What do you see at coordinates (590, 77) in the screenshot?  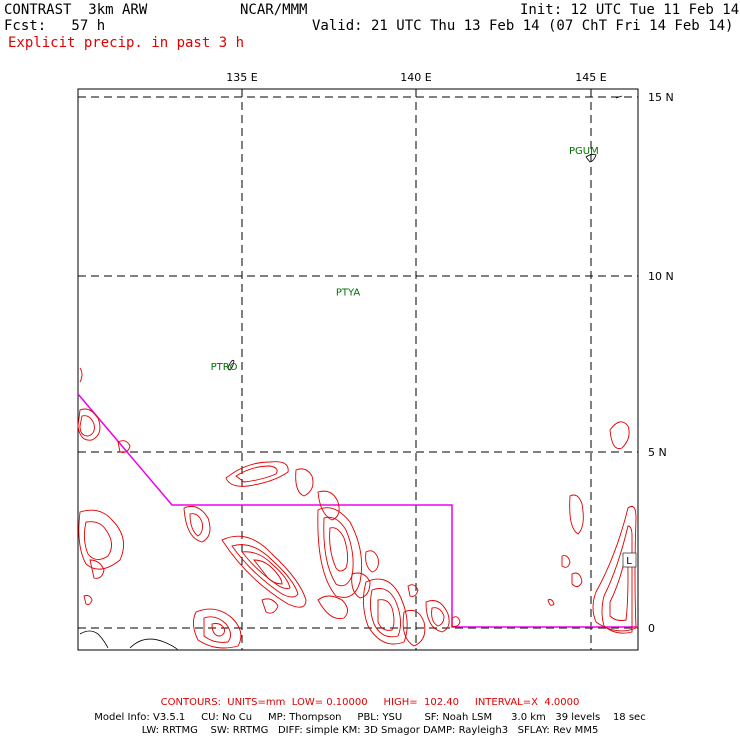 I see `lon-label-145e: 145 E` at bounding box center [590, 77].